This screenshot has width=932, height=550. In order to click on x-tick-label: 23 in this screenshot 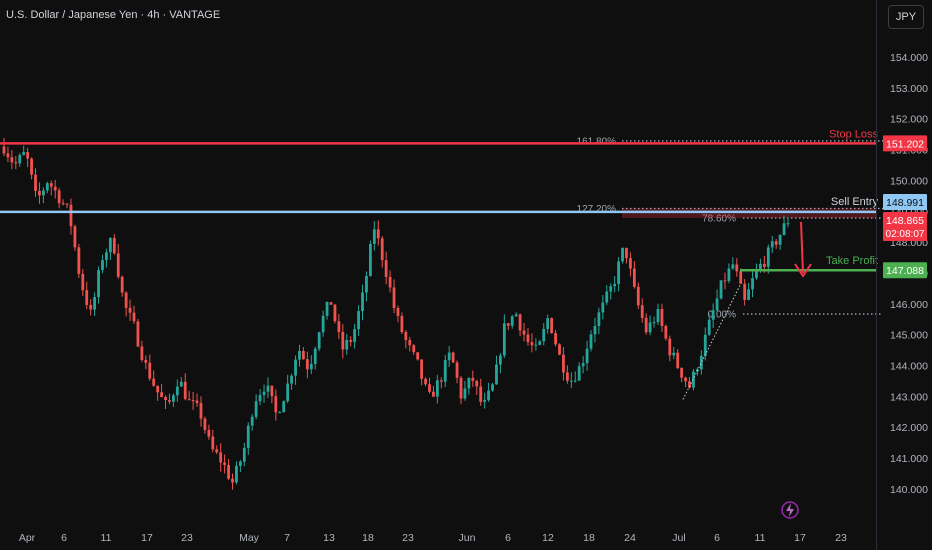, I will do `click(187, 538)`.